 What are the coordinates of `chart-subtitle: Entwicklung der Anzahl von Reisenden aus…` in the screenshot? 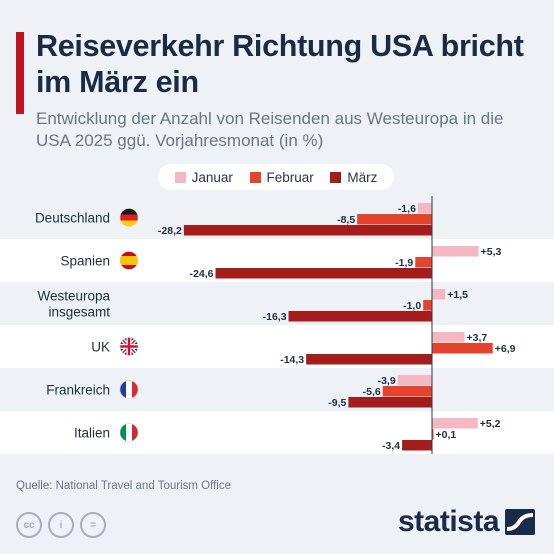 It's located at (270, 129).